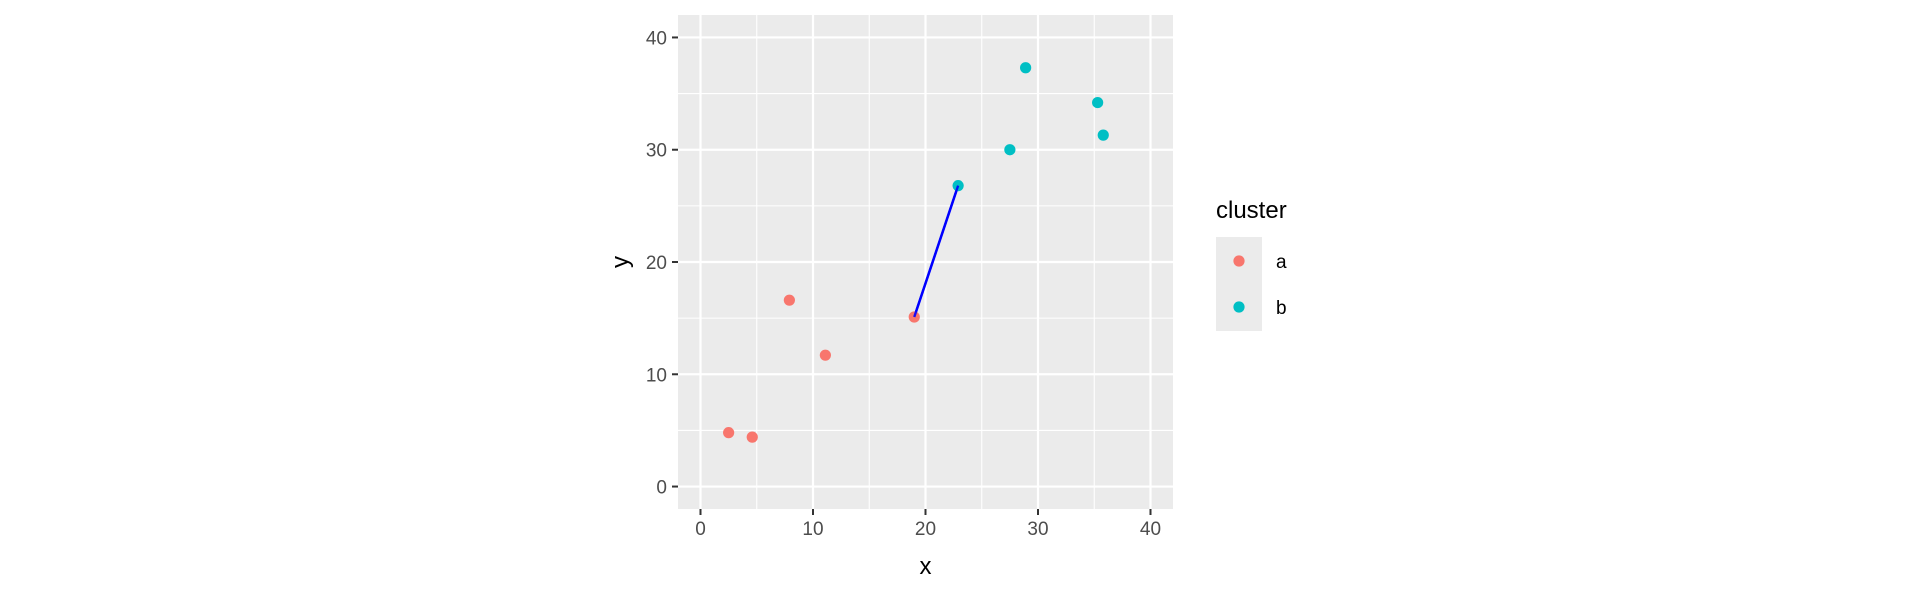 The image size is (1920, 595). Describe the element at coordinates (936, 251) in the screenshot. I see `connector-line-overlay` at that location.